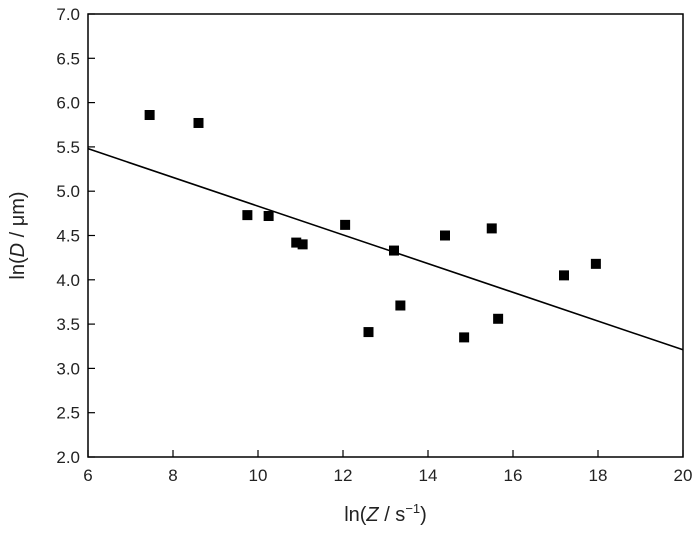 This screenshot has width=700, height=535. Describe the element at coordinates (68, 14) in the screenshot. I see `y-tick-label: 7.0` at that location.